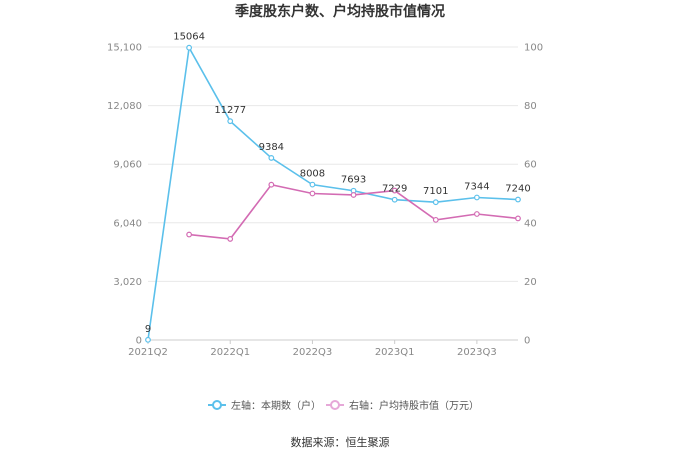 This screenshot has width=680, height=460. Describe the element at coordinates (530, 106) in the screenshot. I see `y-right-tick-label: 80` at that location.